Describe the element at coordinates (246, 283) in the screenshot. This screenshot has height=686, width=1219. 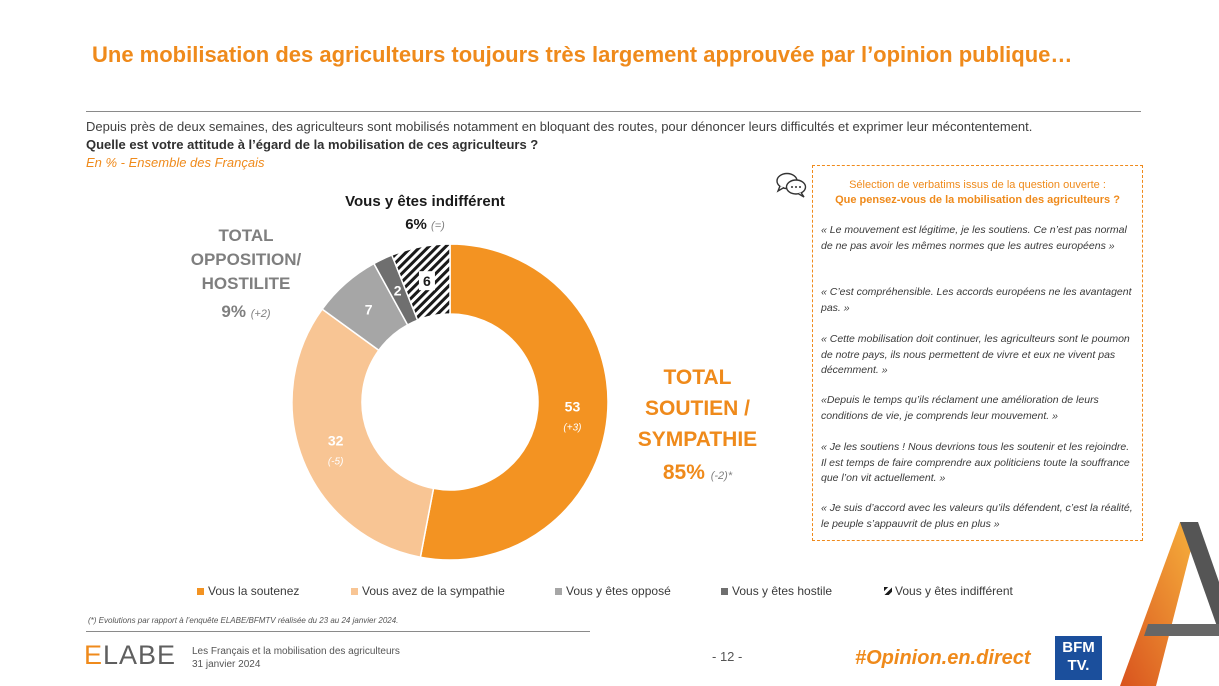
I see `opposition-line3: HOSTILITE` at that location.